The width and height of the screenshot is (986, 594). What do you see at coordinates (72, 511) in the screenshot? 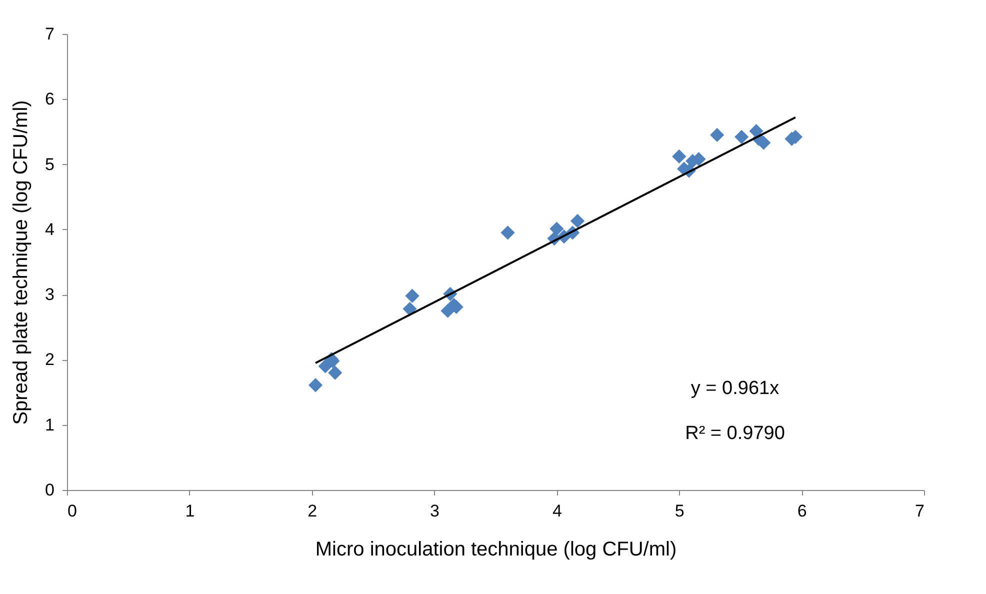
I see `x-tick-label: 0` at bounding box center [72, 511].